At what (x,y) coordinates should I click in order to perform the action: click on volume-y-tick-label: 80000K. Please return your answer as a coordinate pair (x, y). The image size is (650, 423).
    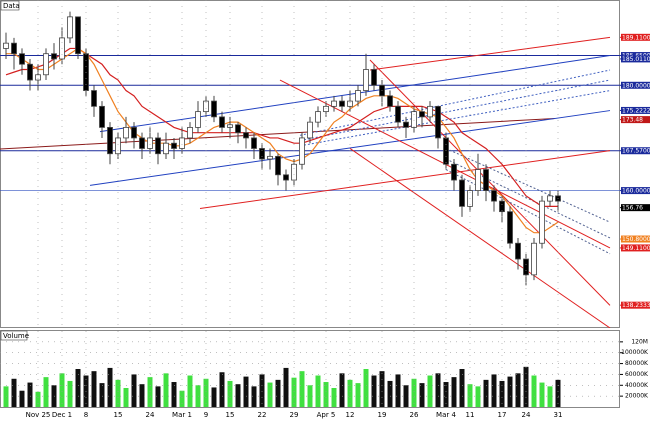
    Looking at the image, I should click on (637, 363).